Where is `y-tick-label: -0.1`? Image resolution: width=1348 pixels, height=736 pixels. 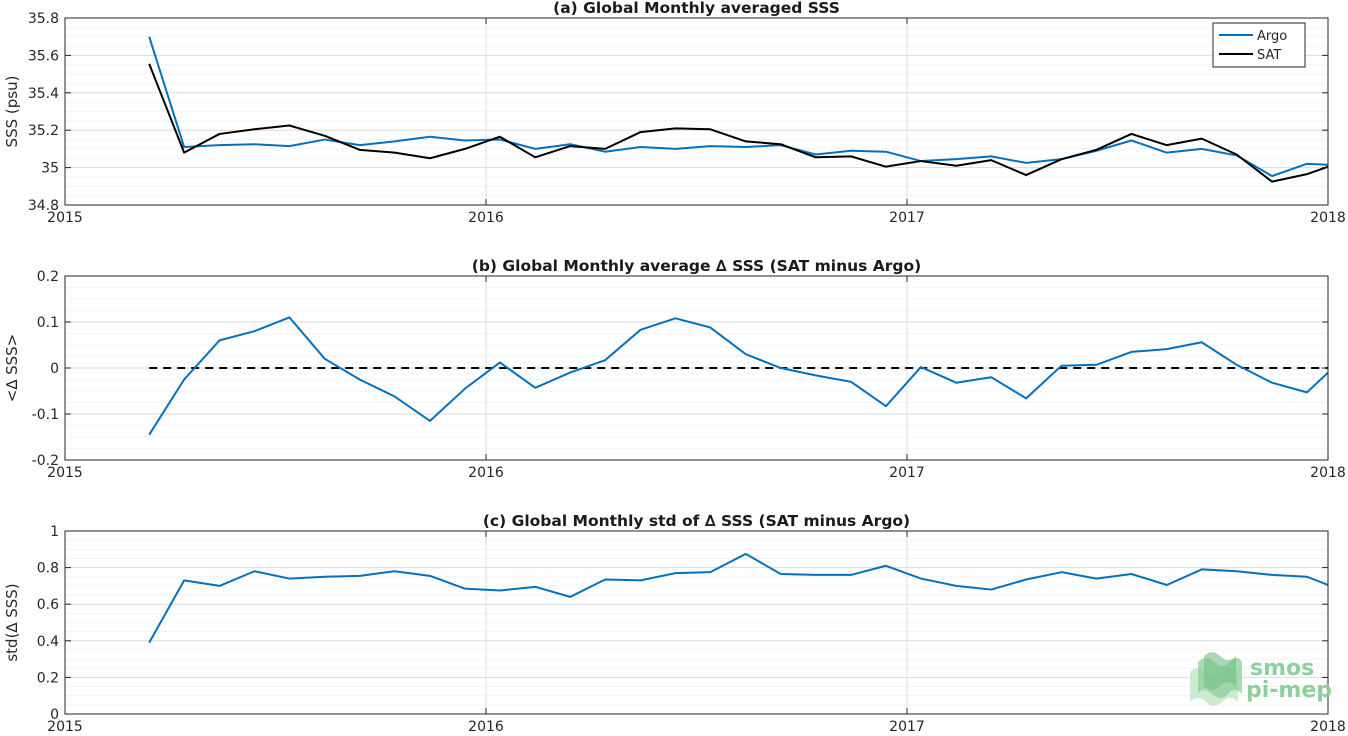 y-tick-label: -0.1 is located at coordinates (45, 415).